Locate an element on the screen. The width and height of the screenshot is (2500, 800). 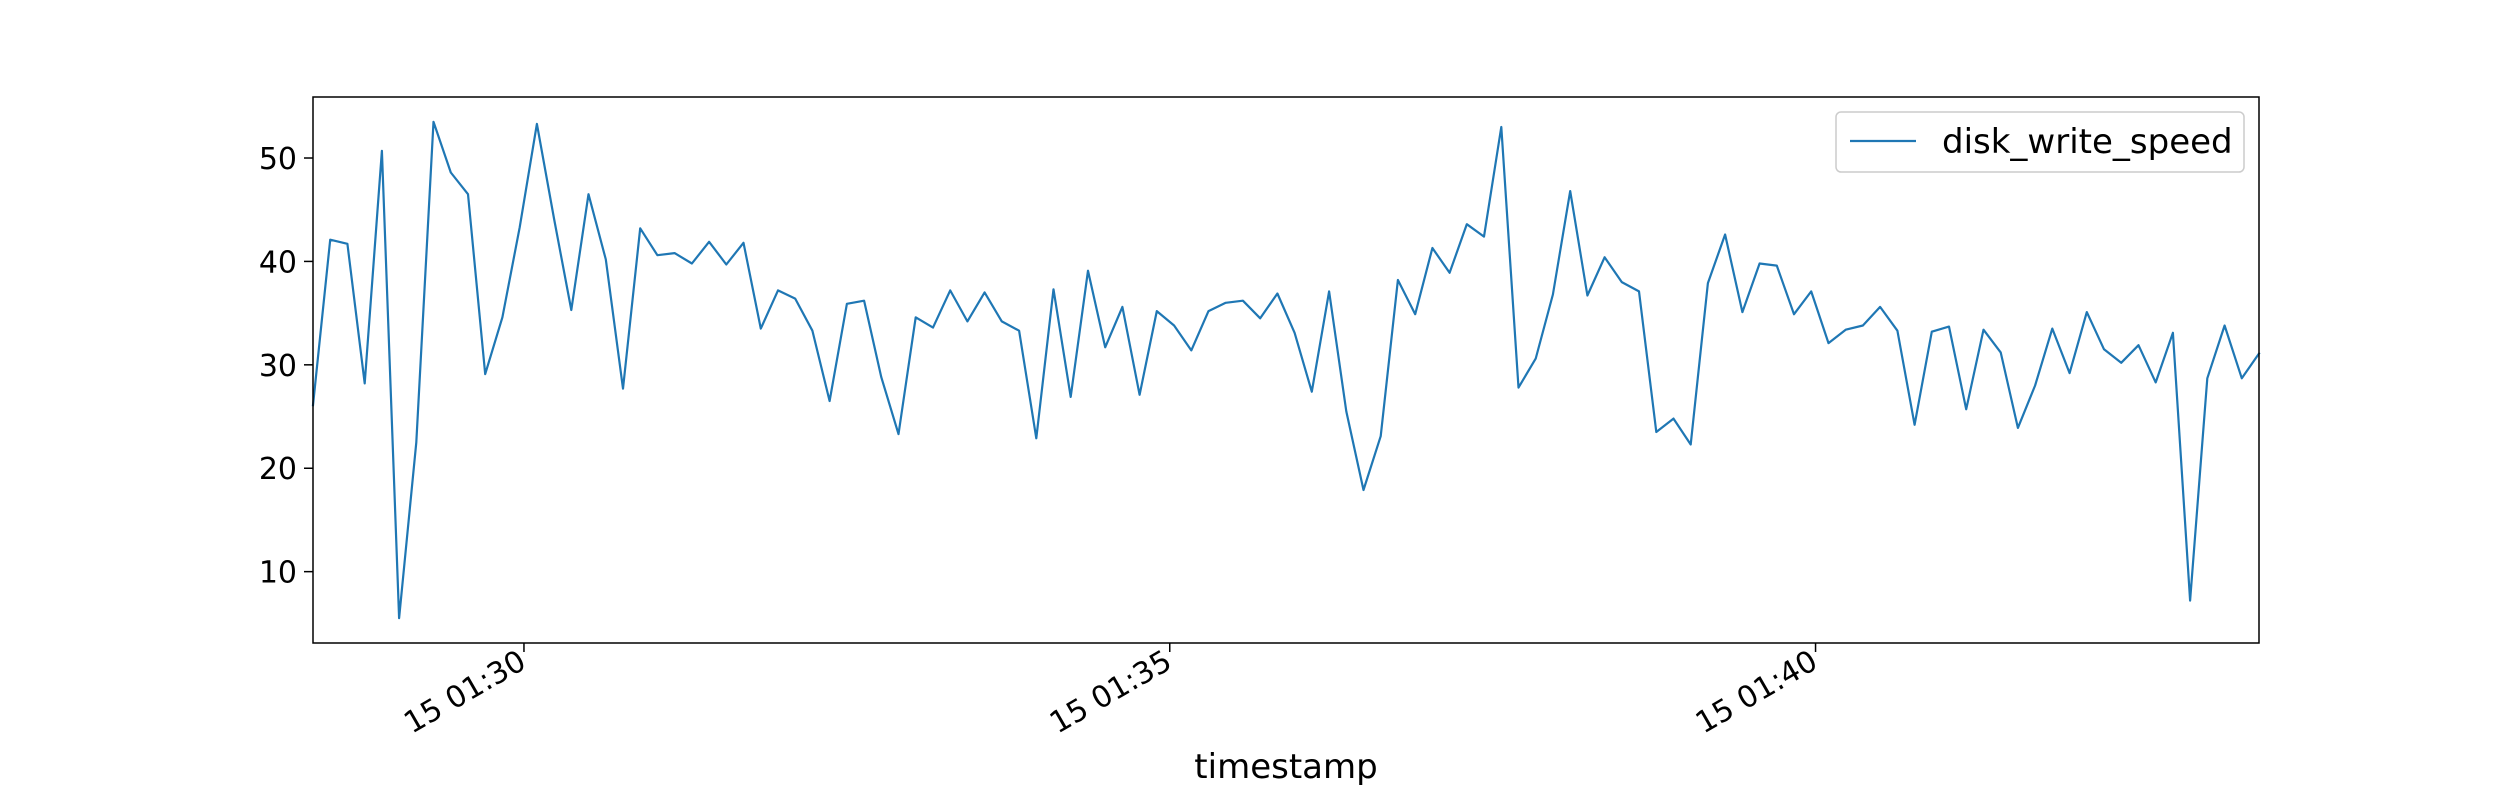
legend-box is located at coordinates (2040, 142).